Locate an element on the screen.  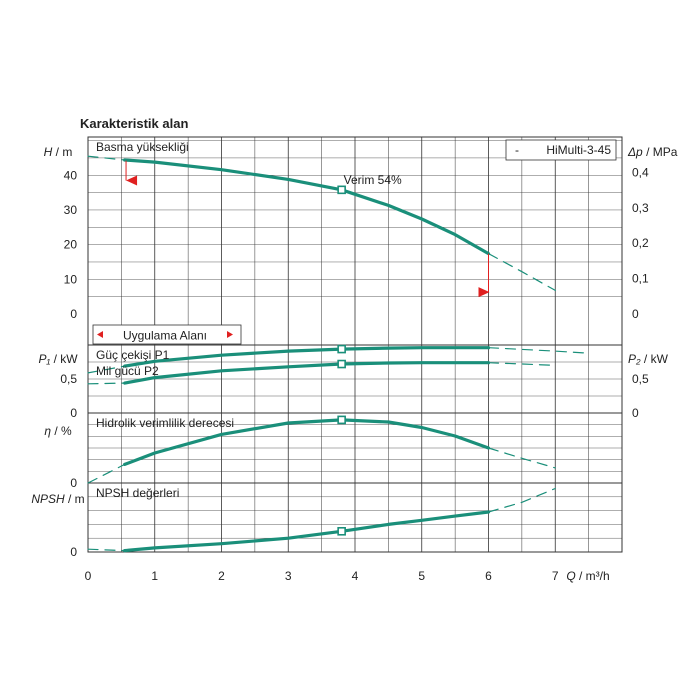
y-tick-label-right: 0,4 is located at coordinates (640, 172).